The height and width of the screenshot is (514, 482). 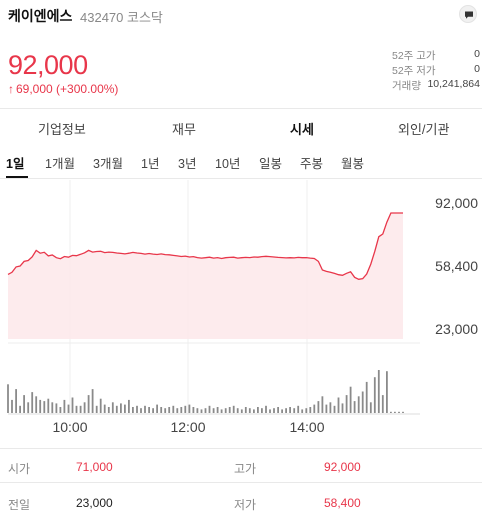 What do you see at coordinates (436, 85) in the screenshot?
I see `stat-row: 거래량 10,241,864` at bounding box center [436, 85].